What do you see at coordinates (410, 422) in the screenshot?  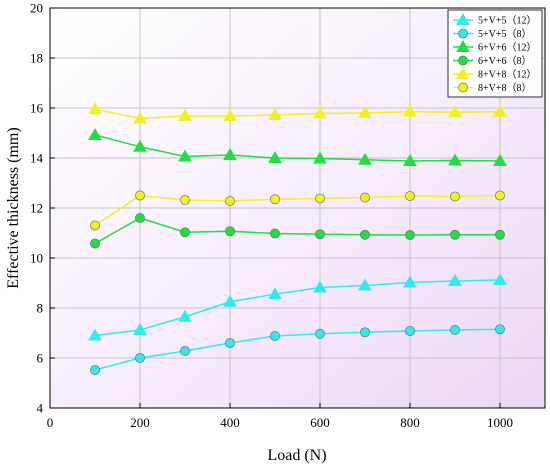 I see `x-tick-label: 800` at bounding box center [410, 422].